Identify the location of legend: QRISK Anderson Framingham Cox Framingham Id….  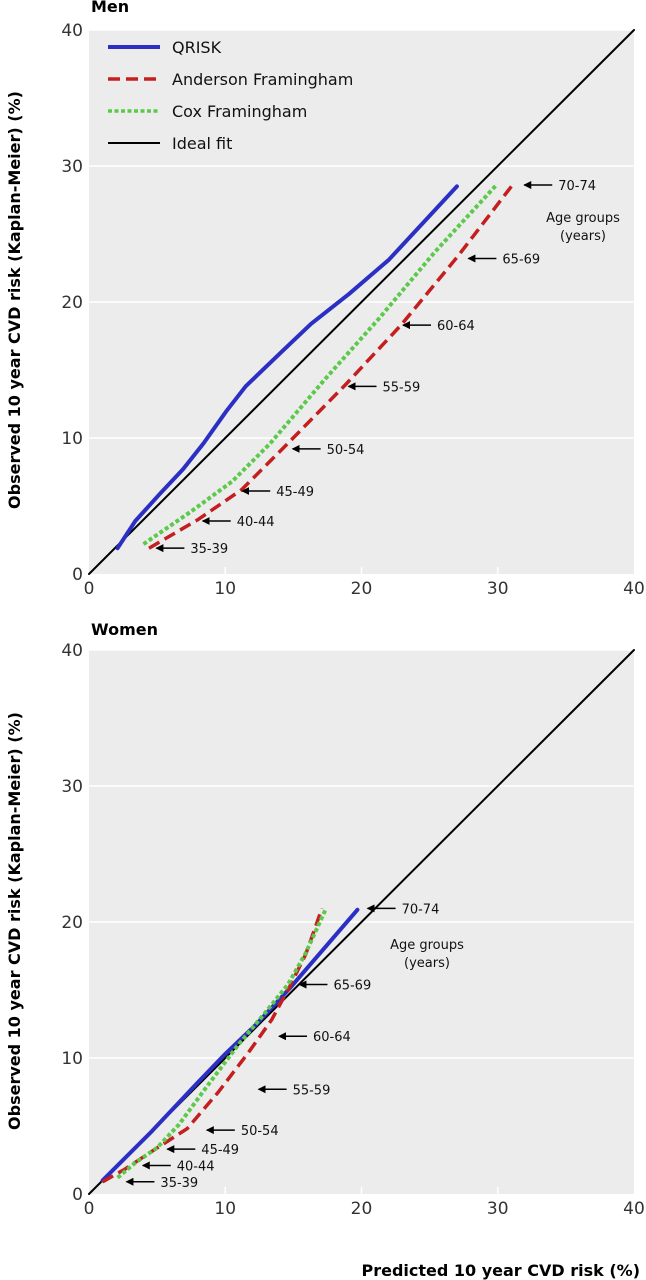
(230, 95).